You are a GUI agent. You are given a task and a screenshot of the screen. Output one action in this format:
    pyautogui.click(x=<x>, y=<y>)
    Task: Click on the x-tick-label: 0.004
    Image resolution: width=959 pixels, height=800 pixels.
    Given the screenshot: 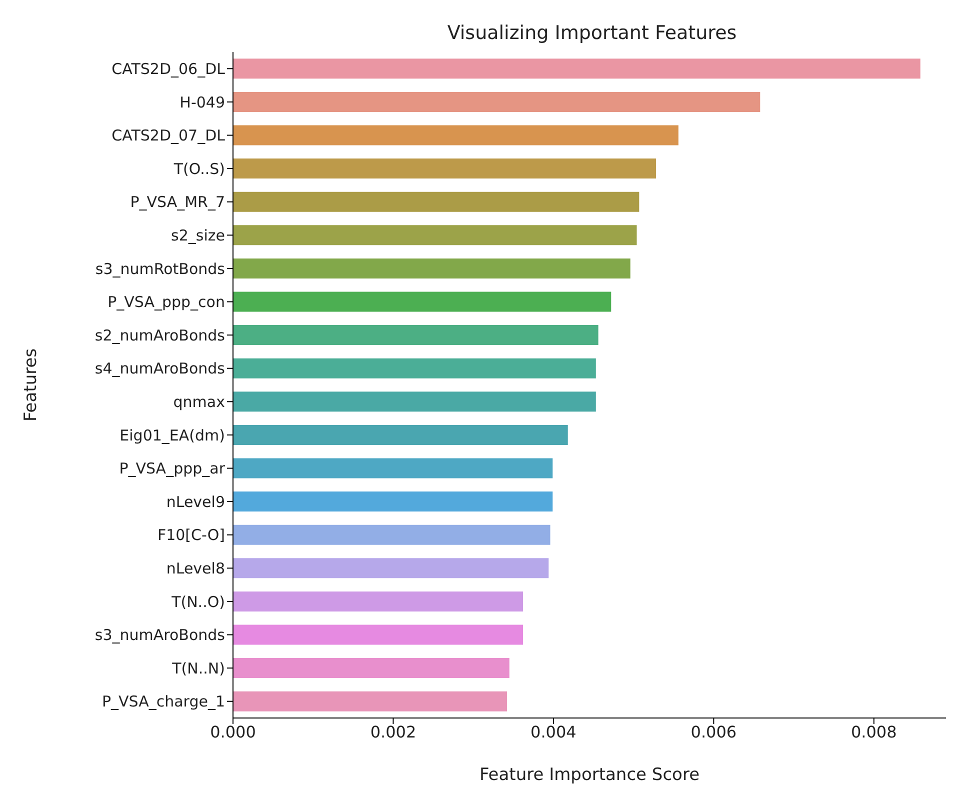 What is the action you would take?
    pyautogui.click(x=553, y=732)
    